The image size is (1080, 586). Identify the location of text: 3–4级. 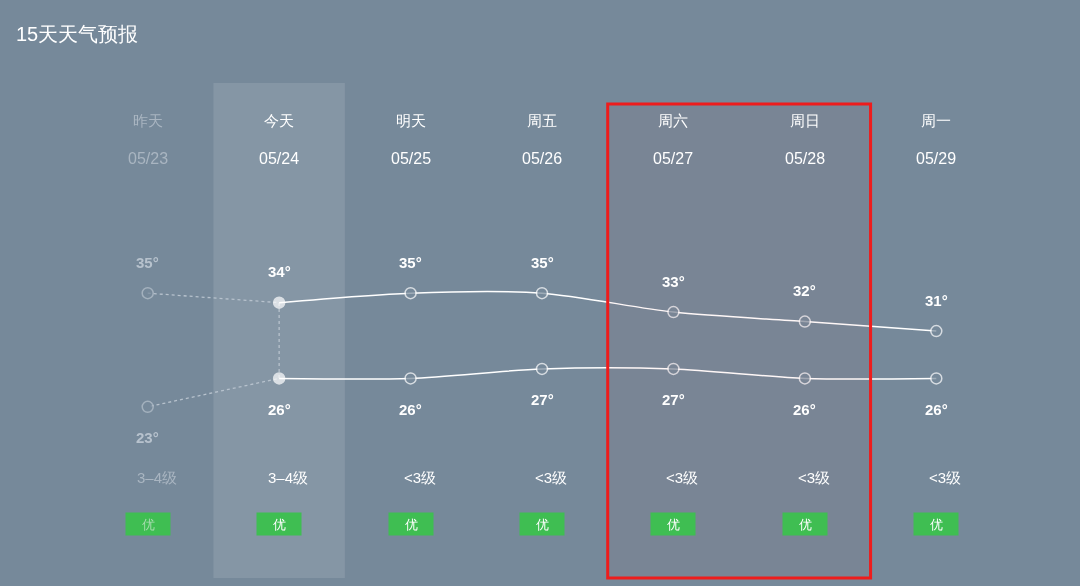
(288, 477).